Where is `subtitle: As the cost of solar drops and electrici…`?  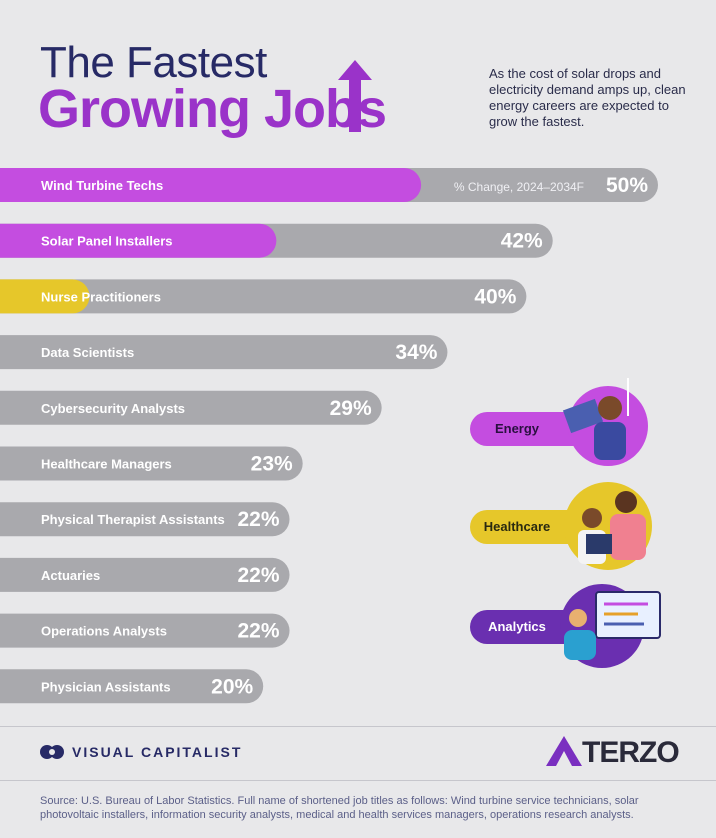 subtitle: As the cost of solar drops and electrici… is located at coordinates (587, 97).